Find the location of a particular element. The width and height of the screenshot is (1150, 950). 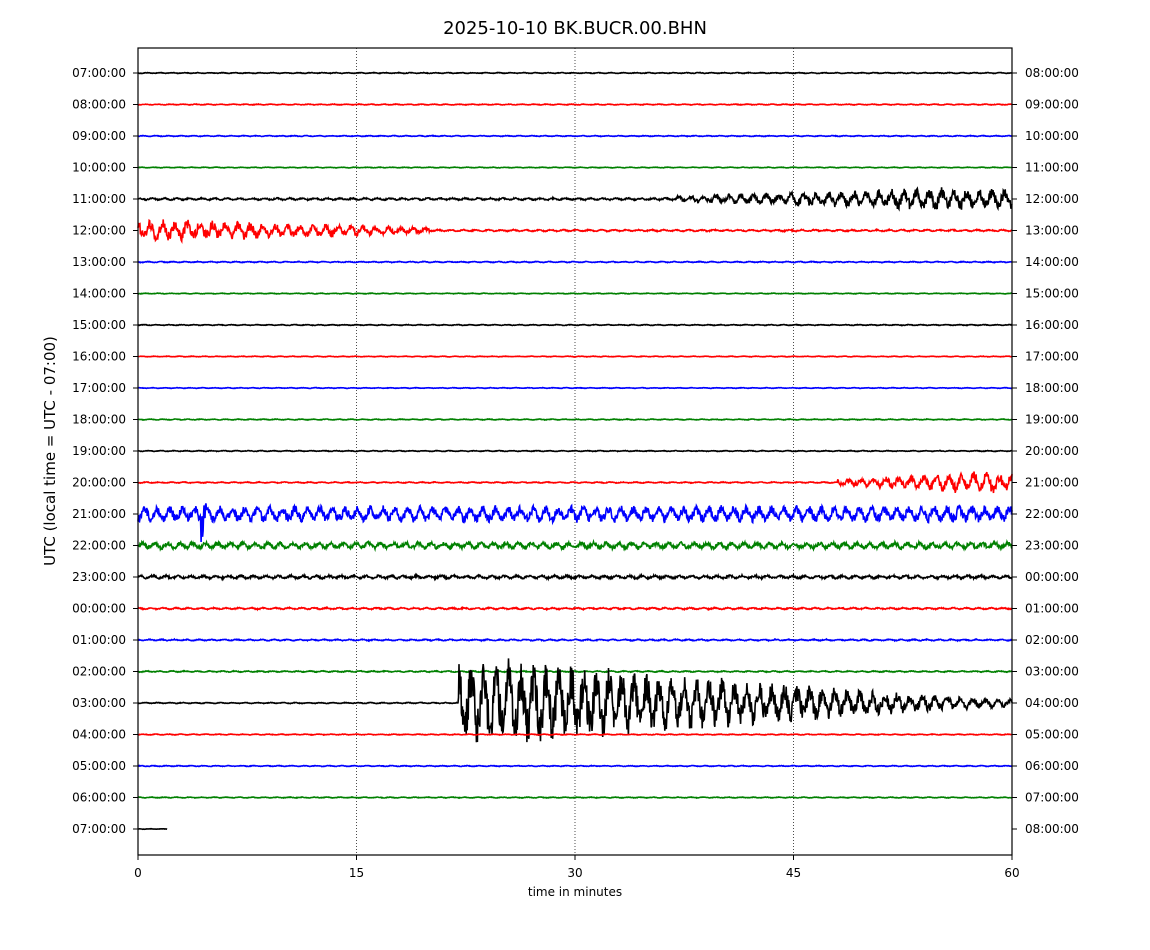

right-tick-label: 19:00:00 is located at coordinates (1052, 420).